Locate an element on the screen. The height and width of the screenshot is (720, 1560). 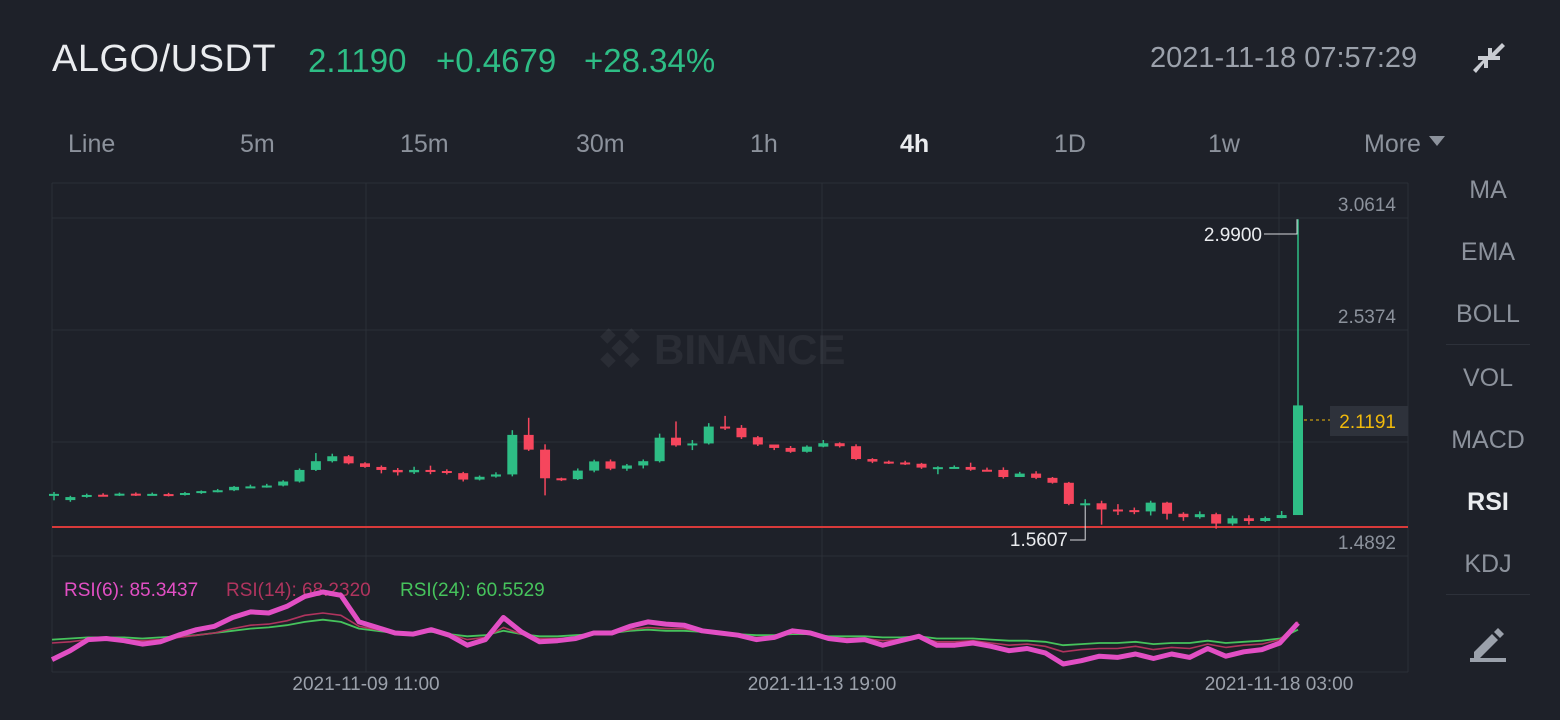
x-axis-label: 2021-11-18 03:00 is located at coordinates (1279, 684).